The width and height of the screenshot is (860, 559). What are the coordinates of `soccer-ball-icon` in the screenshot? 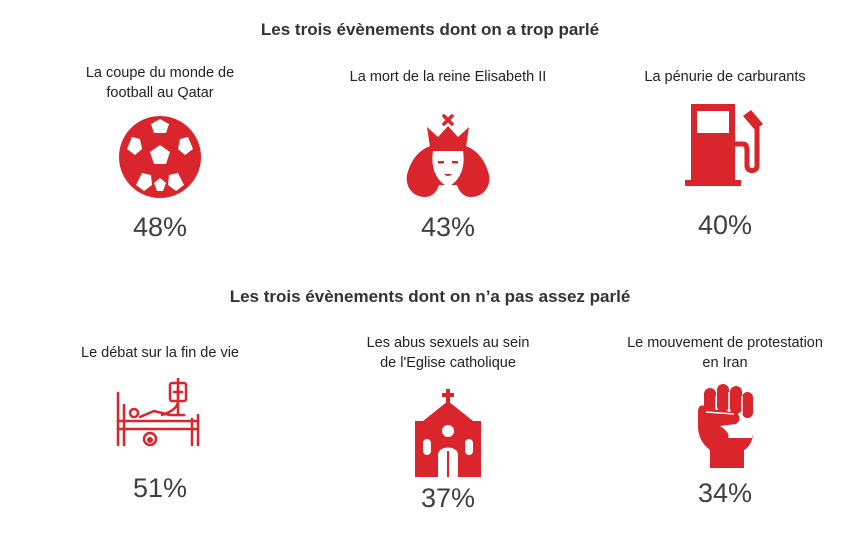 It's located at (160, 157).